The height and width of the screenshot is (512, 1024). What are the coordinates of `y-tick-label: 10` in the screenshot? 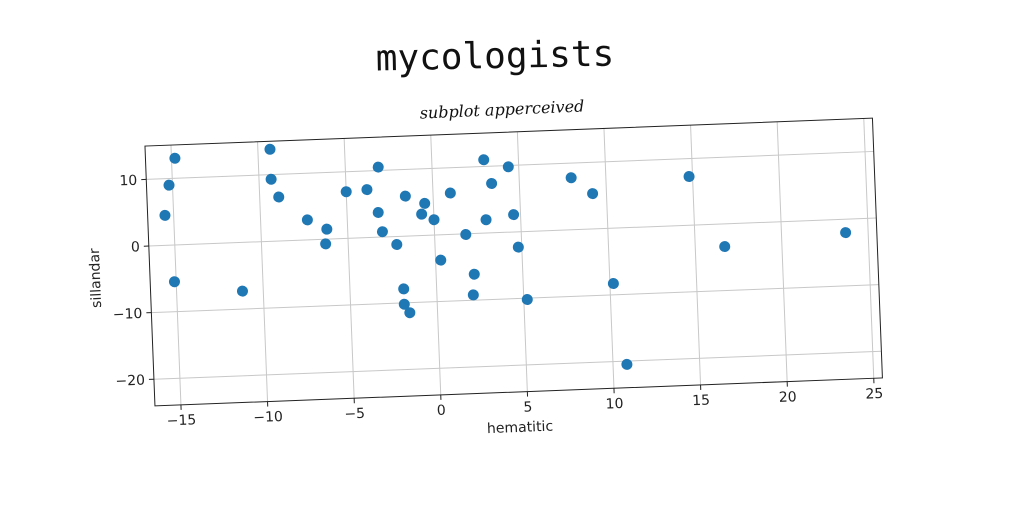 It's located at (128, 181).